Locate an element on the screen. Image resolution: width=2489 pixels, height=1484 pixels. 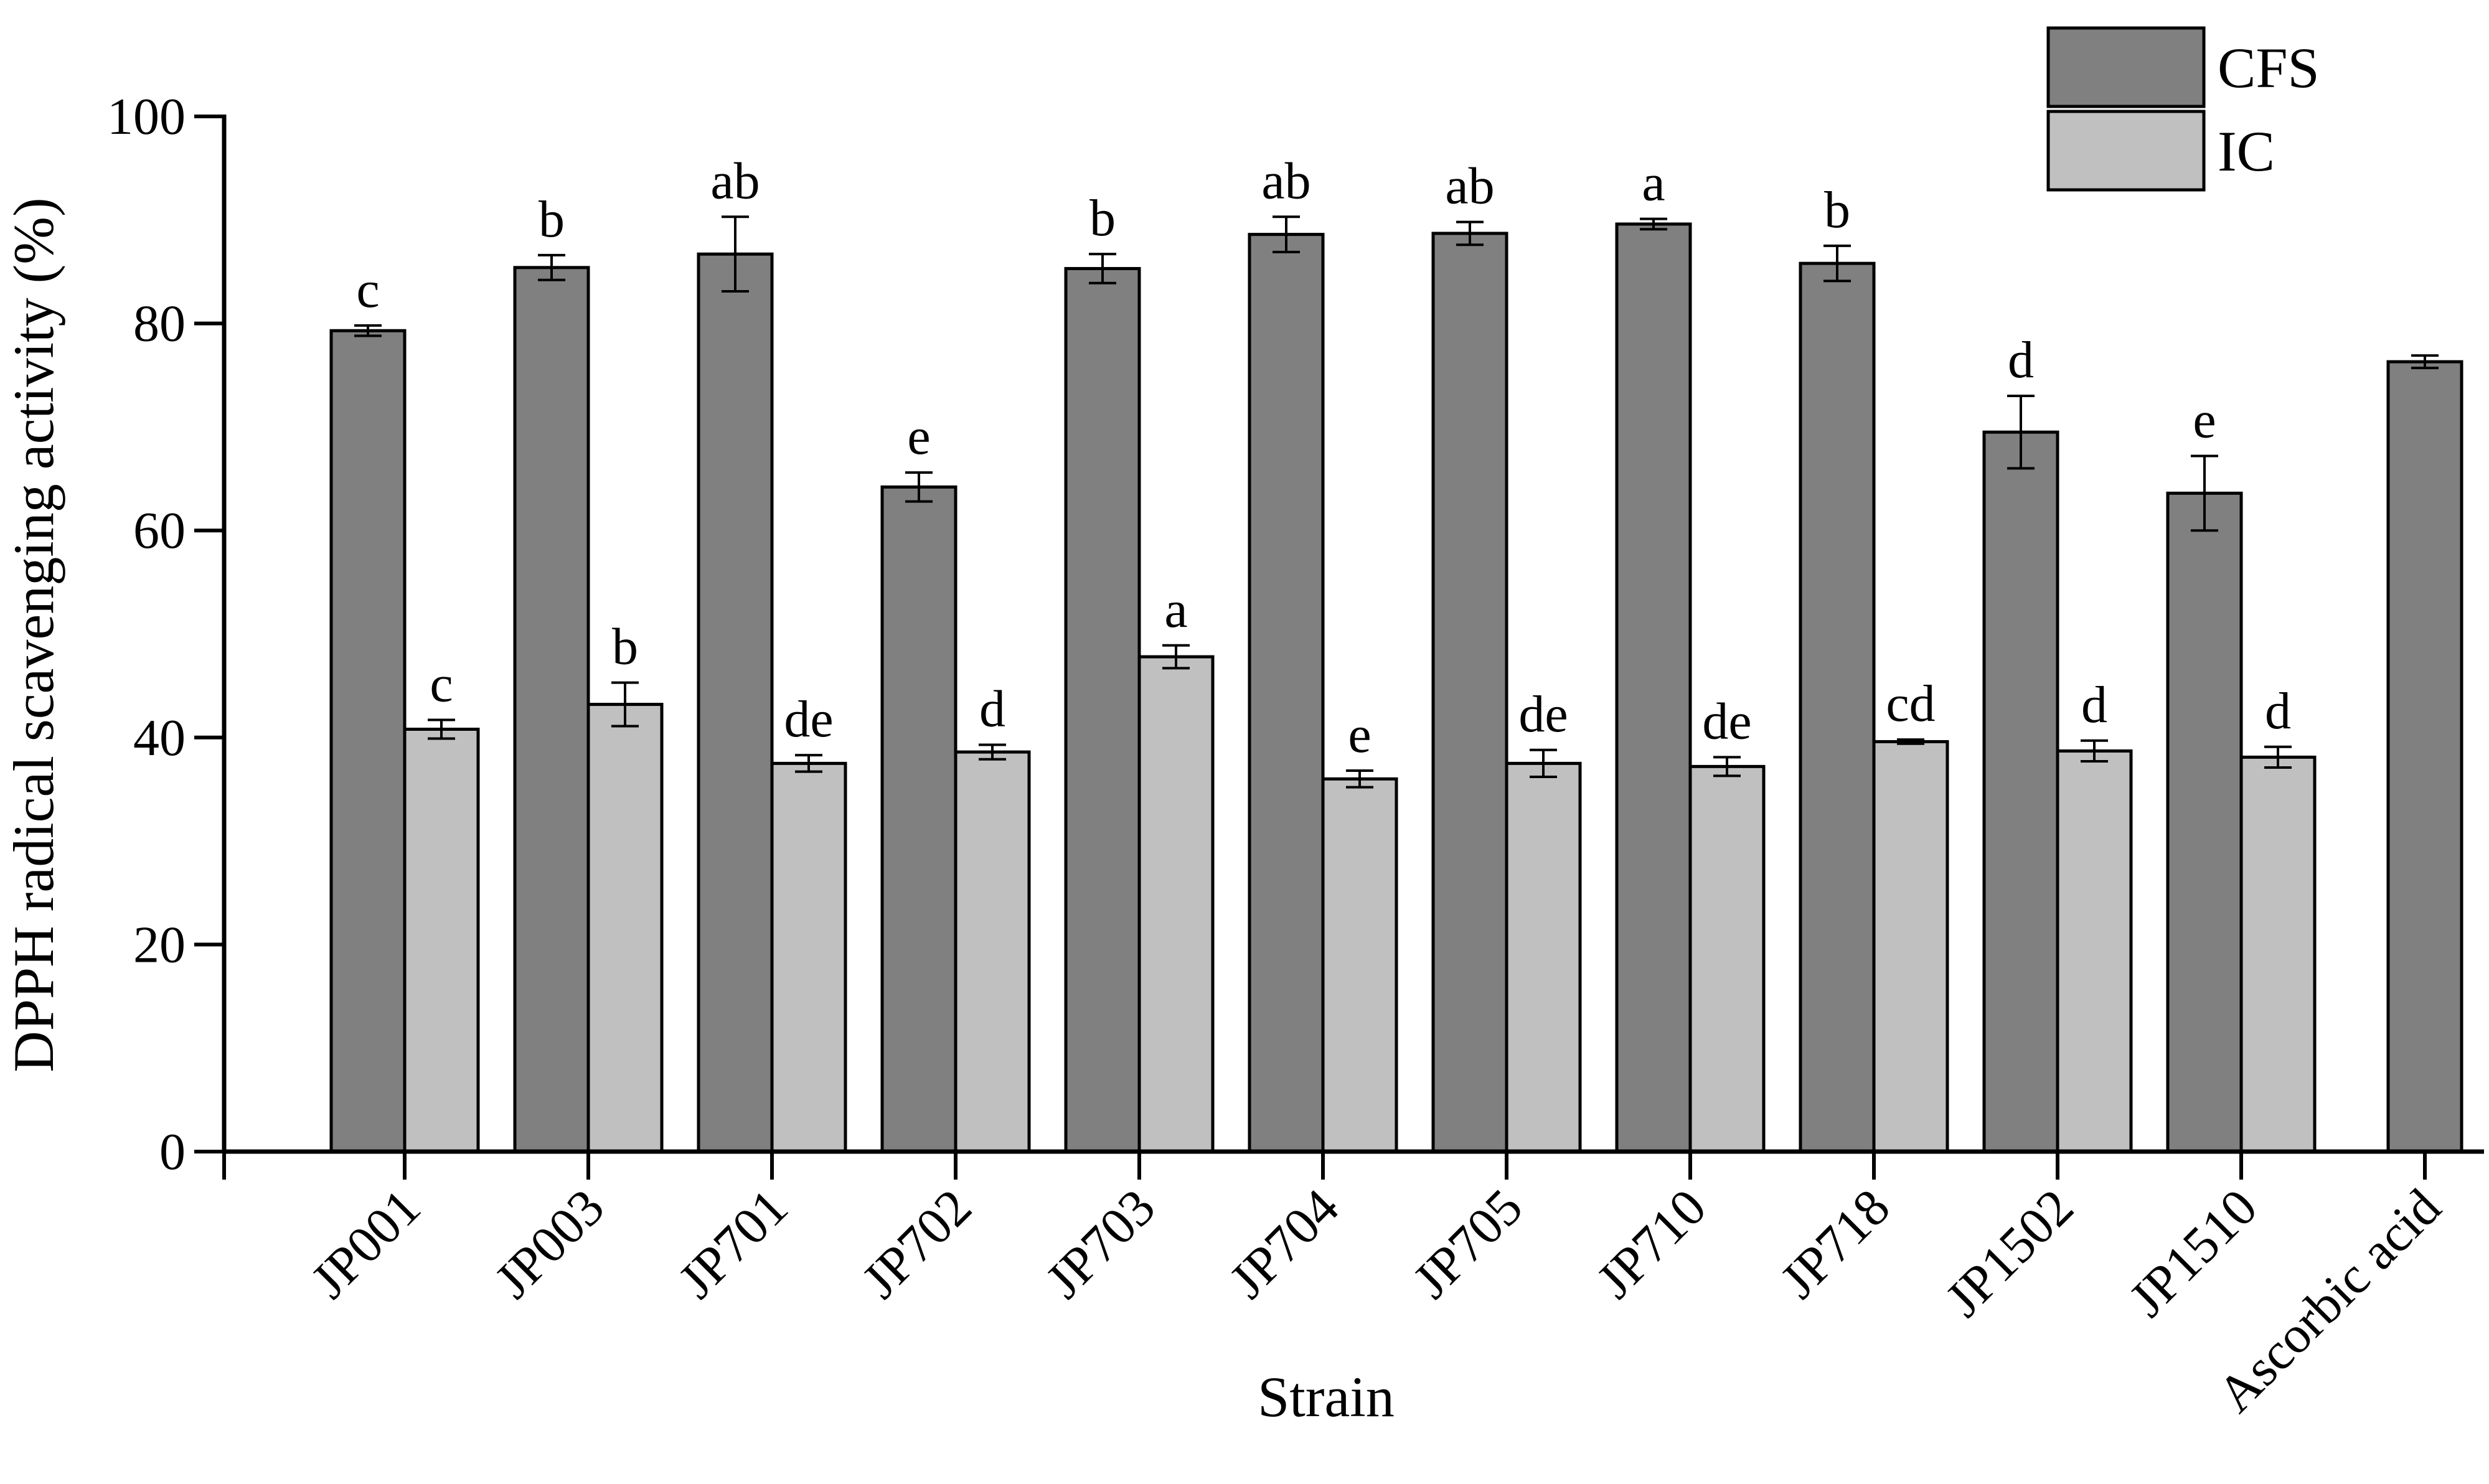
legend-label-ic: IC is located at coordinates (2246, 151).